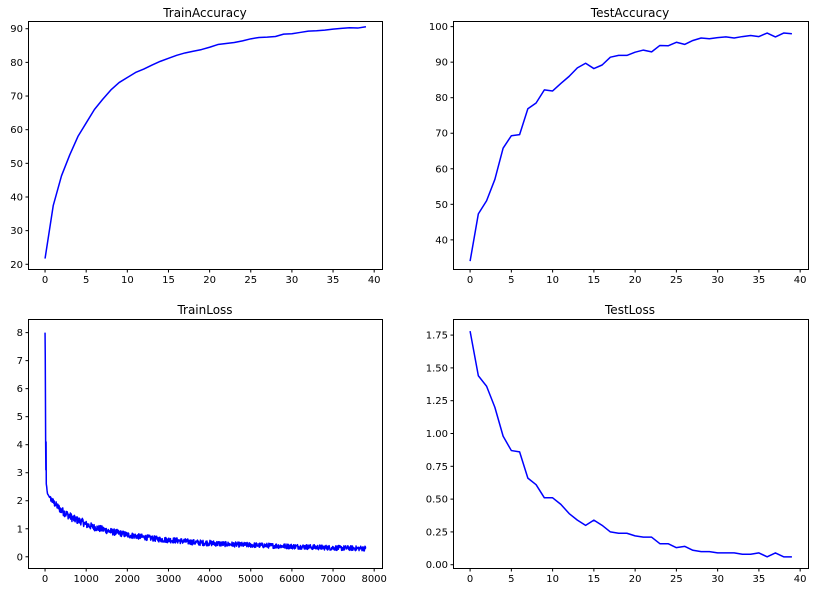 This screenshot has width=815, height=590. What do you see at coordinates (209, 579) in the screenshot?
I see `x-tick-label: 4000` at bounding box center [209, 579].